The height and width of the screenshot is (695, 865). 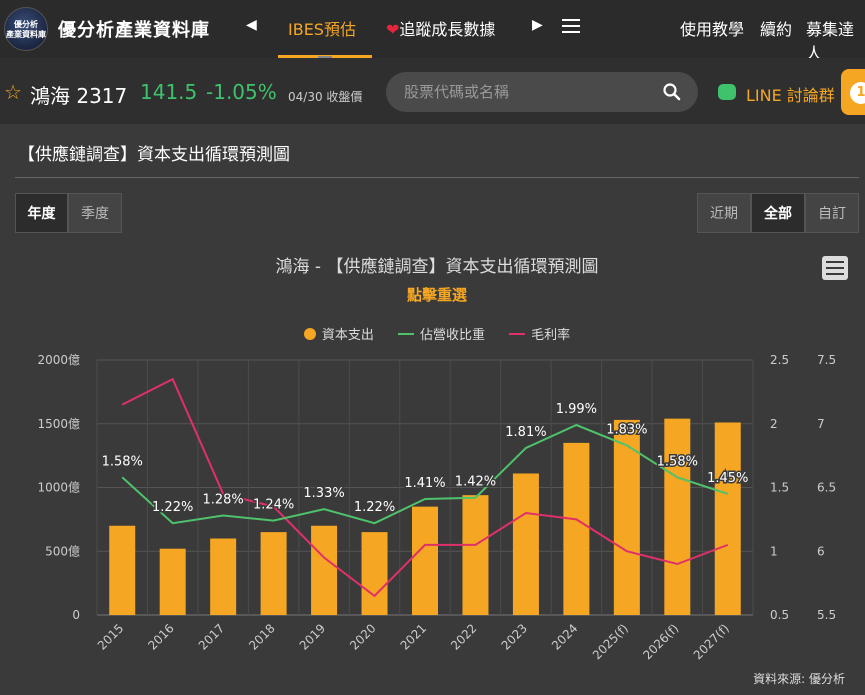 I want to click on legend-item-gross-margin: 毛利率, so click(x=539, y=333).